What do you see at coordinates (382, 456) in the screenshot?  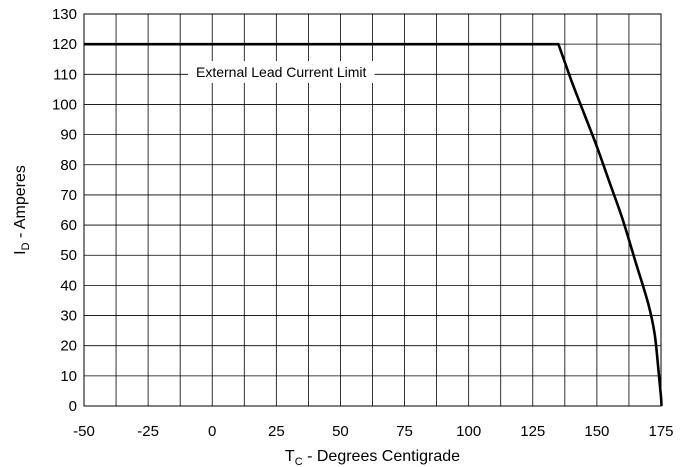 I see `x-axis-title-rest: - Degrees Centigrade` at bounding box center [382, 456].